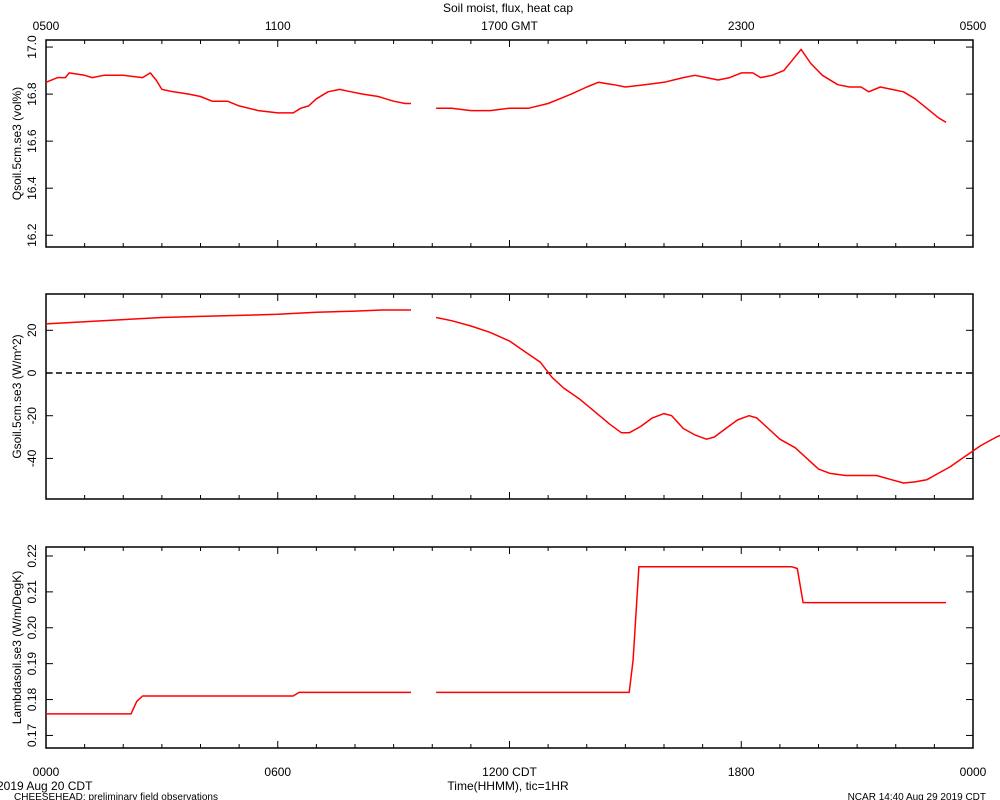 This screenshot has width=1000, height=800. Describe the element at coordinates (32, 330) in the screenshot. I see `y-tick-label: 20` at that location.